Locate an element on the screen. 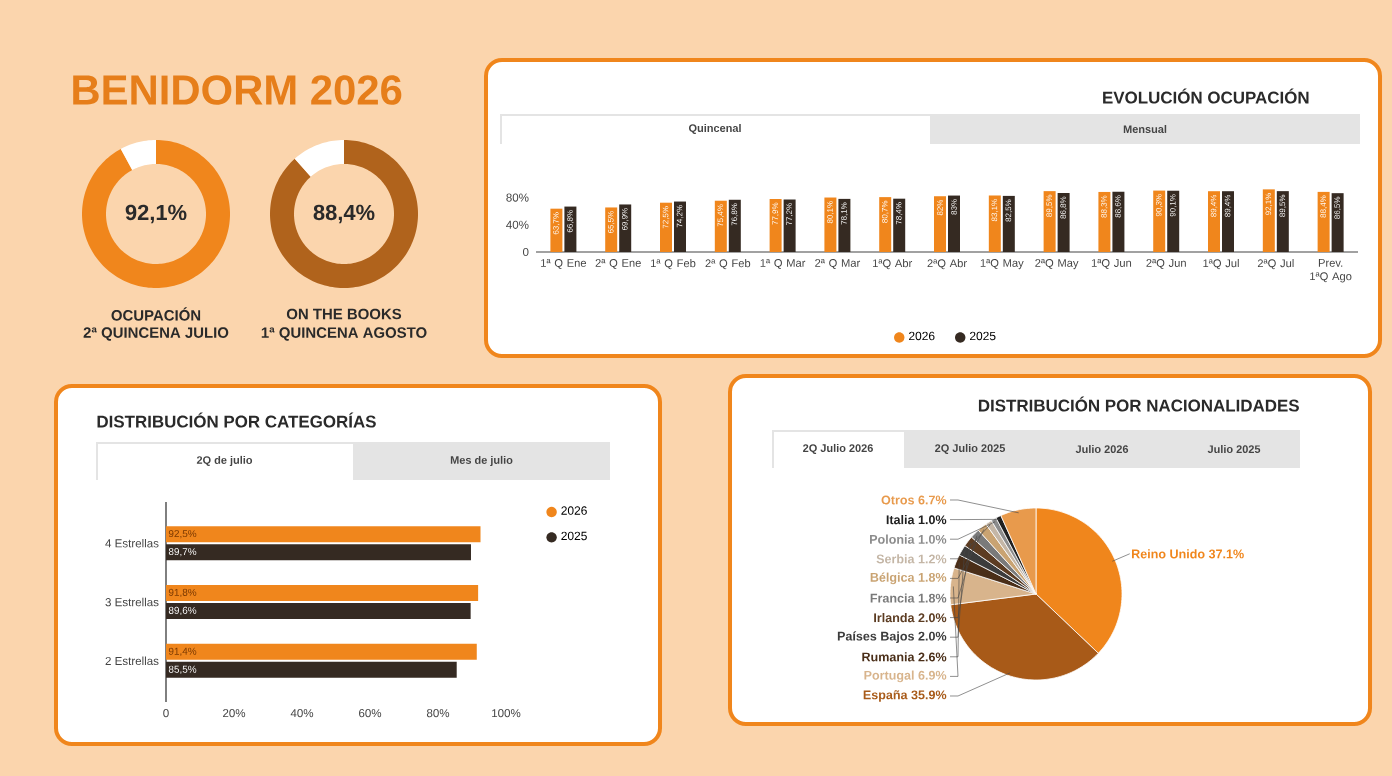  data-label: 88,4% is located at coordinates (344, 214).